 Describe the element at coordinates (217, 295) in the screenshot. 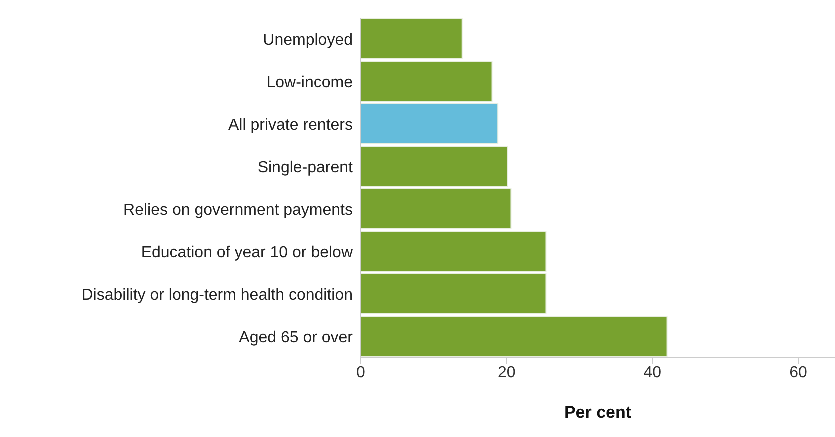

I see `y-tick-label: Disability or long-term health condition` at that location.